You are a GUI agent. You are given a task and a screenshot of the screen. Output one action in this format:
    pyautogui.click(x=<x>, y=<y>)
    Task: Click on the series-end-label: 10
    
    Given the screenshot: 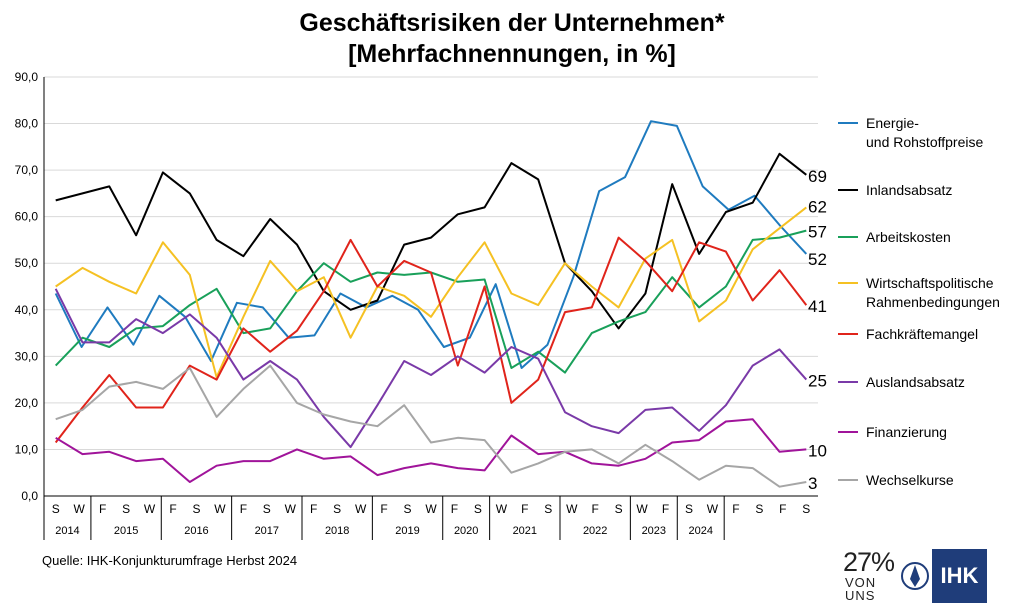 What is the action you would take?
    pyautogui.click(x=817, y=450)
    